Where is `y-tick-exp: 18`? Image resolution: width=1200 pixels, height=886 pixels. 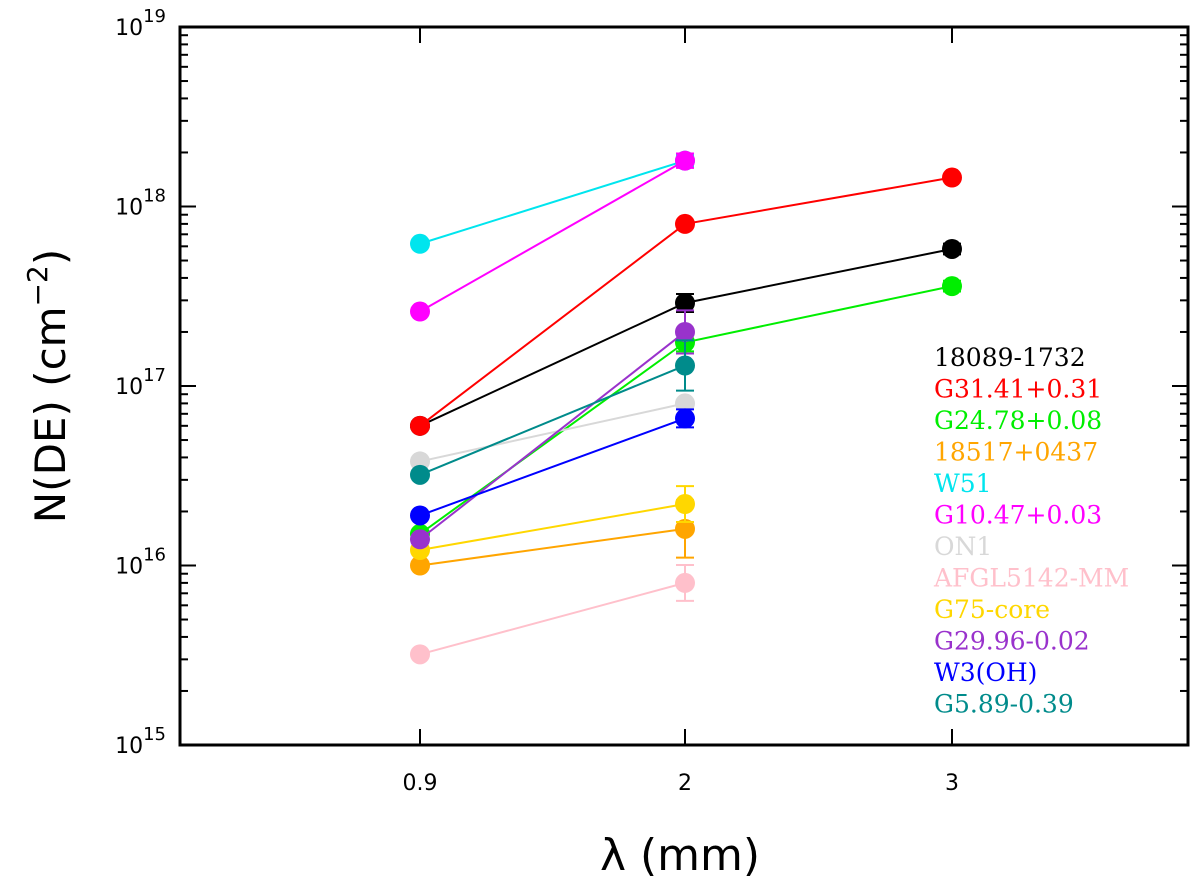
y-tick-exp: 18 is located at coordinates (154, 196).